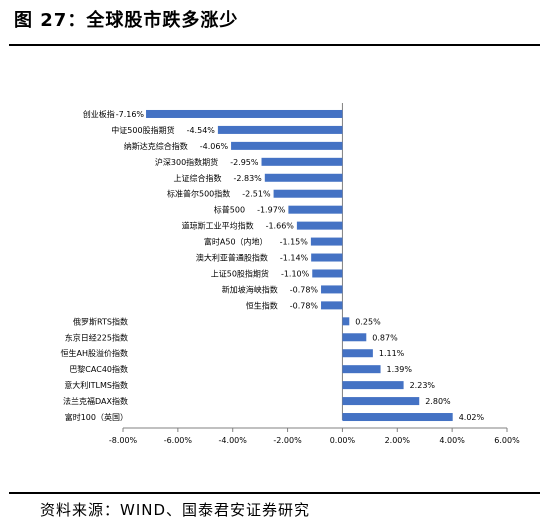 This screenshot has height=532, width=550. I want to click on x-tick-label: -2.00%, so click(287, 440).